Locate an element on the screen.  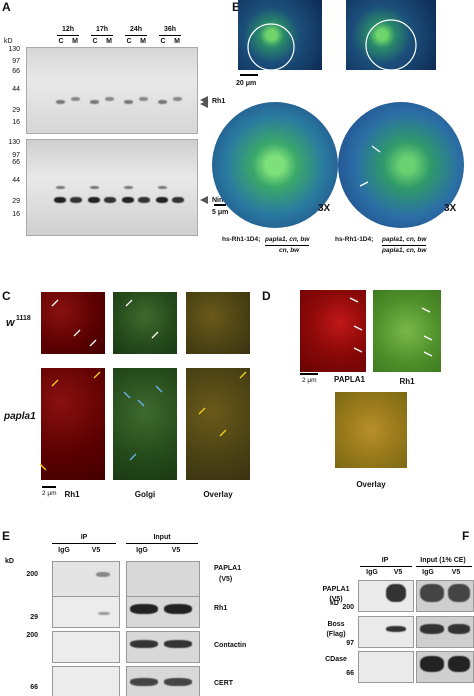
channel-label: Rh1 is located at coordinates (407, 381).